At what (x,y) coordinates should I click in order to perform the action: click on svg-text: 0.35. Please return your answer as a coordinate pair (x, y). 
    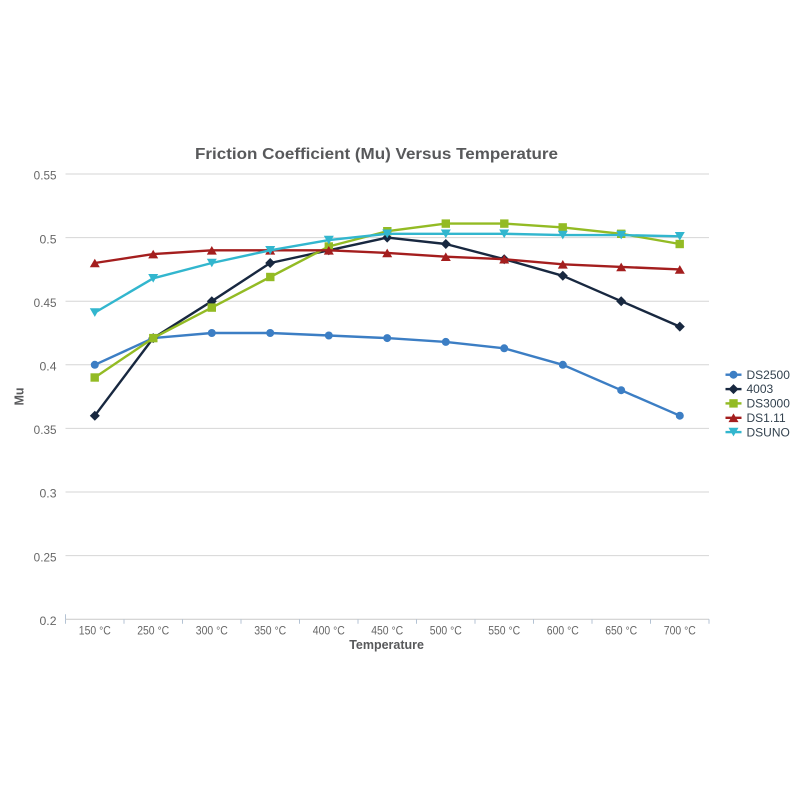
    Looking at the image, I should click on (45, 431).